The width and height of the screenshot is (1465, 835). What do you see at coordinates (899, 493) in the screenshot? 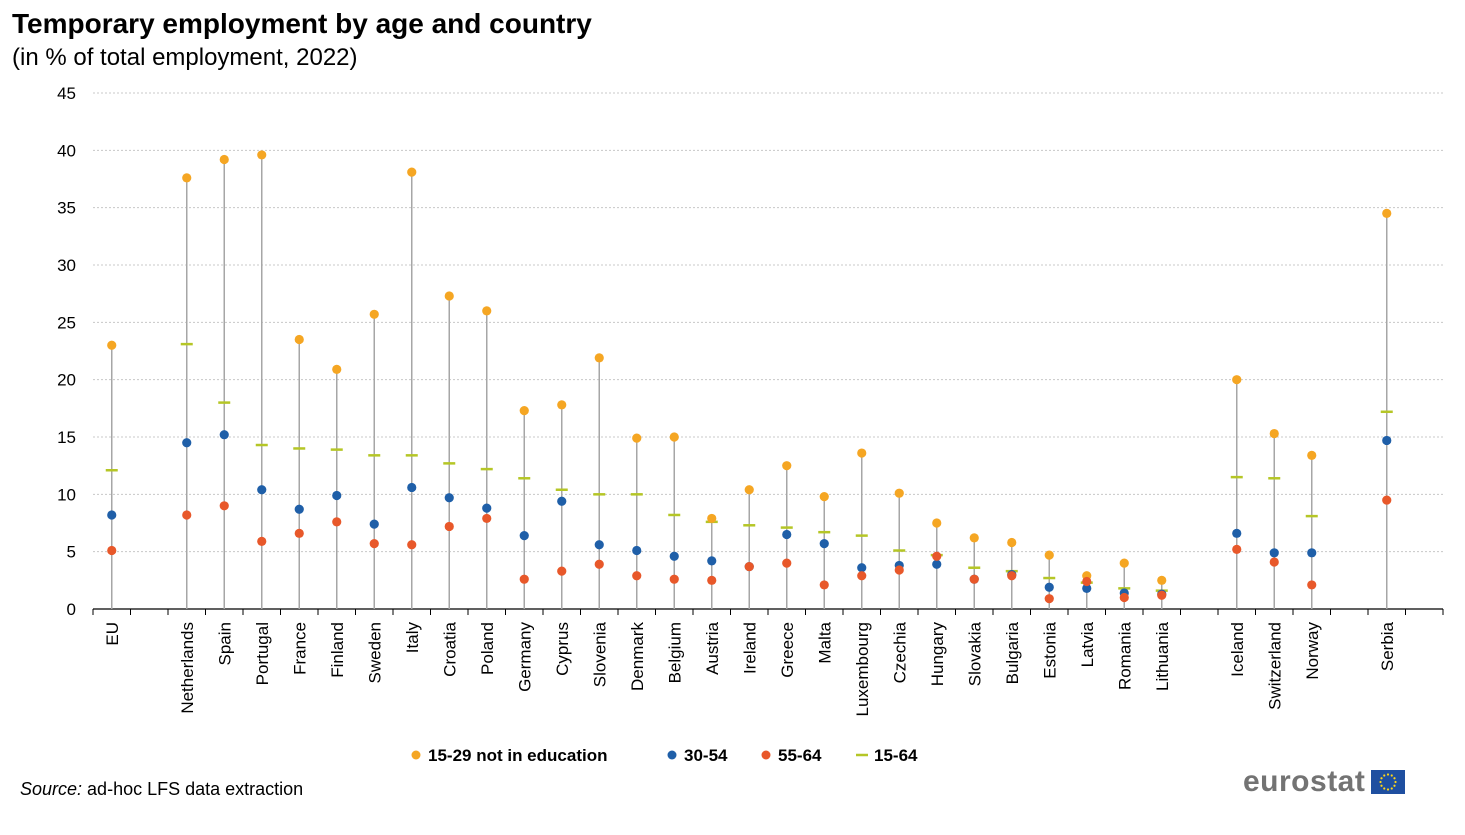
I see `point-15-29-not-in-education-czechia` at bounding box center [899, 493].